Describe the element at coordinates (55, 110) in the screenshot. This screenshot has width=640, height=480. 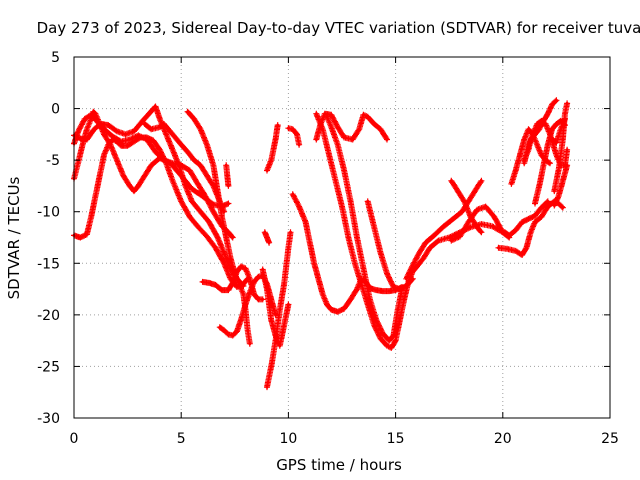
I see `y-tick-label: 0` at that location.